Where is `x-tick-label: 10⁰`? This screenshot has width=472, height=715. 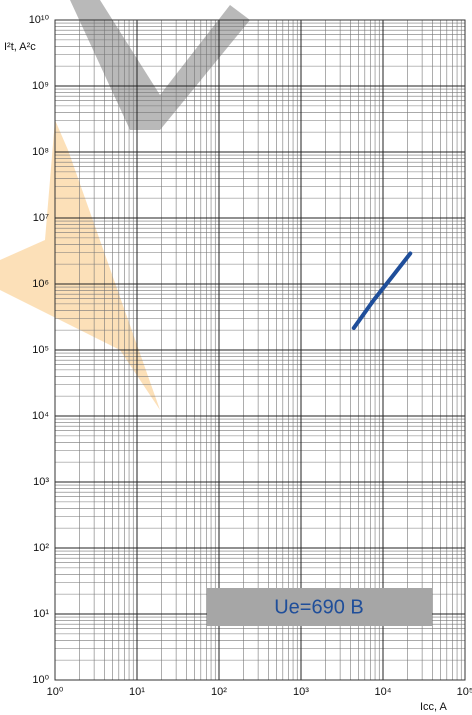 x-tick-label: 10⁰ is located at coordinates (55, 692).